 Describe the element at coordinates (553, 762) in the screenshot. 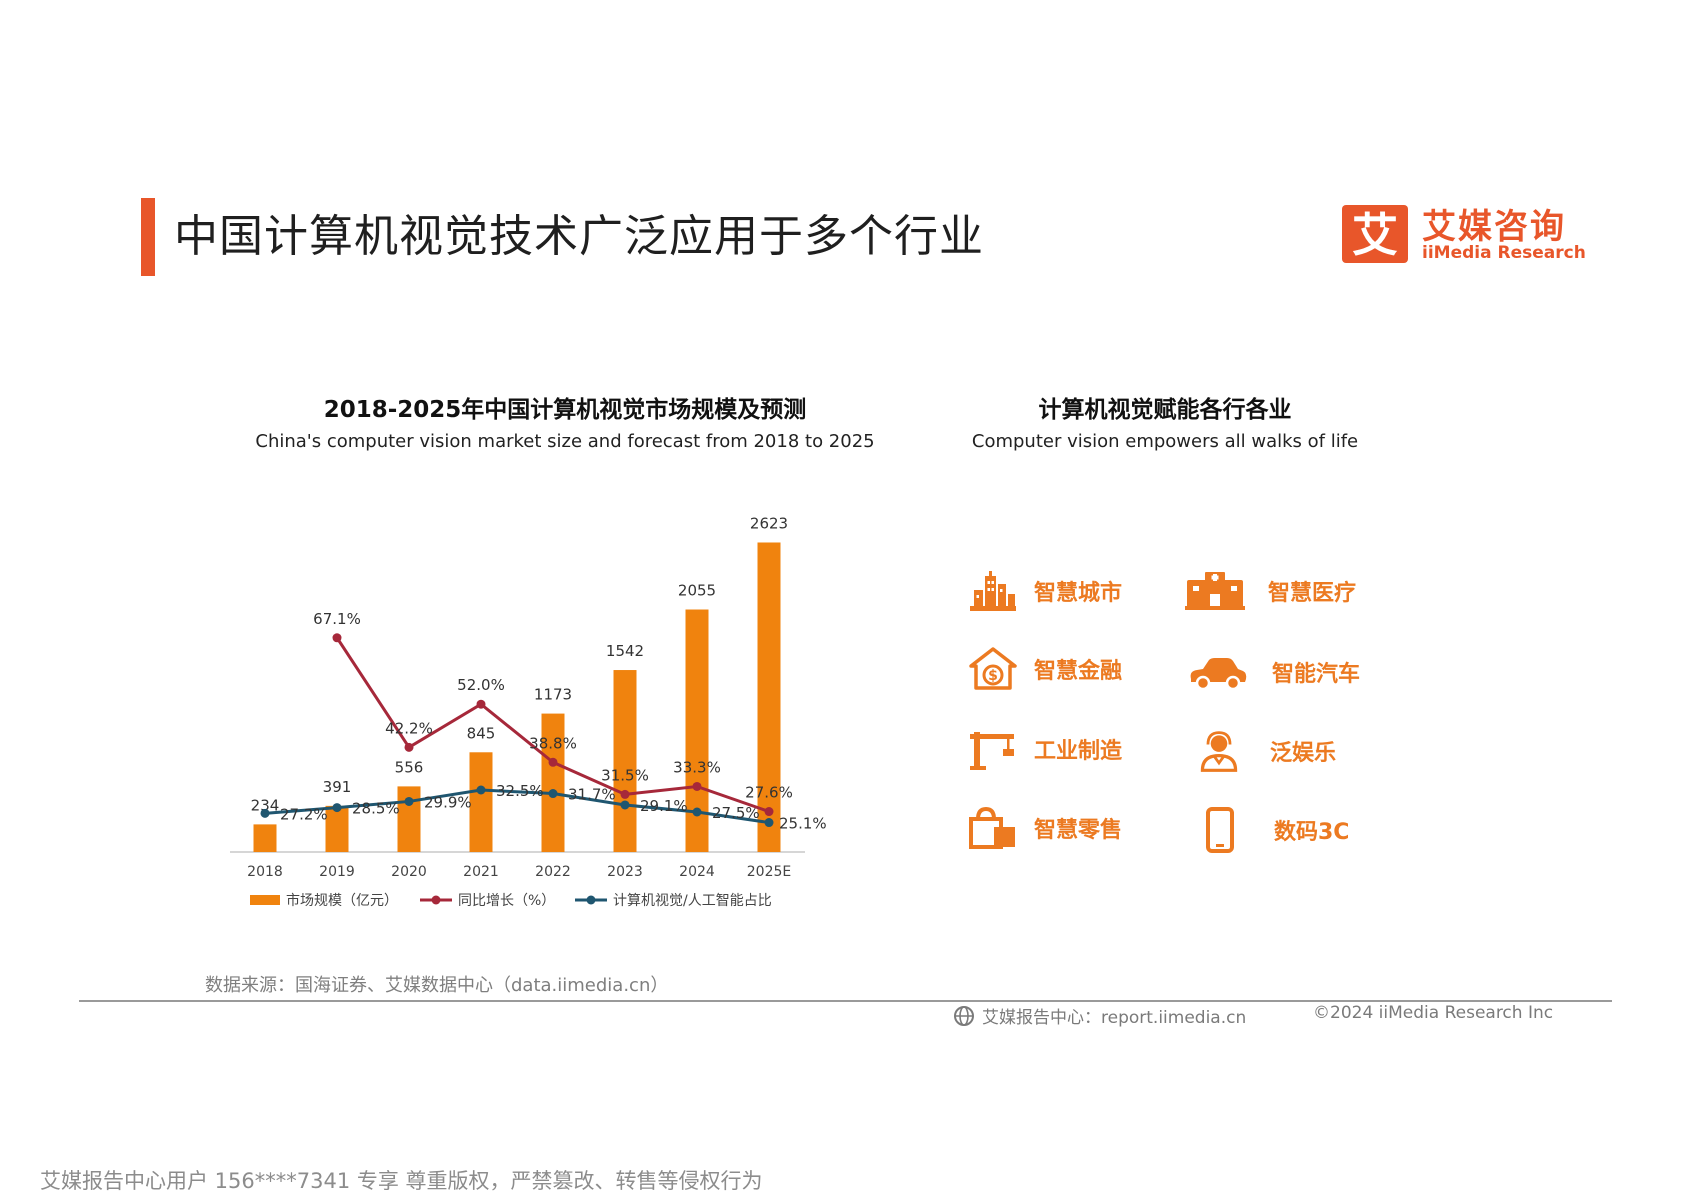

I see `yoy-growth-point-2022` at that location.